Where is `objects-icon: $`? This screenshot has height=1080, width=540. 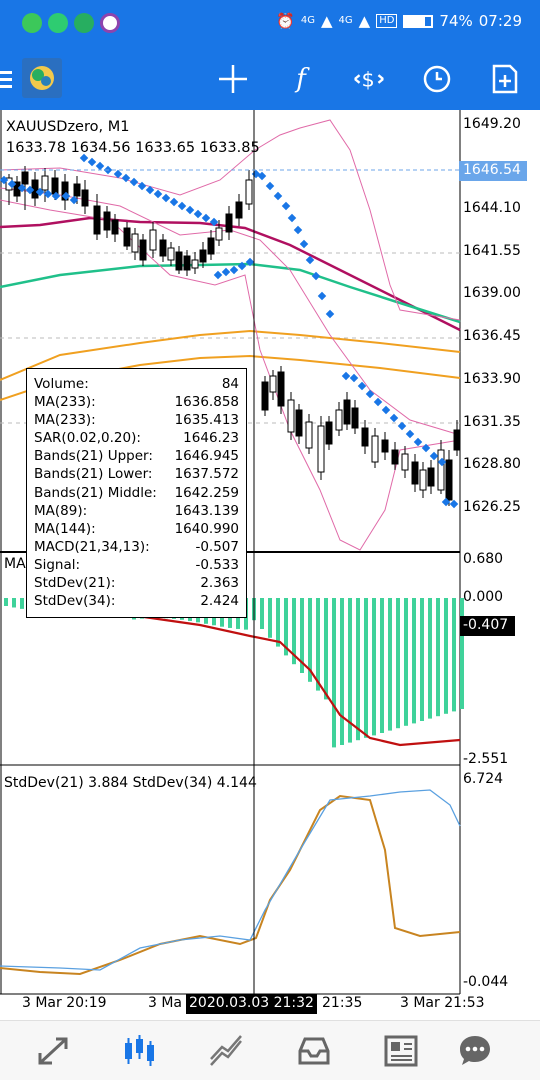
objects-icon: $ is located at coordinates (369, 79).